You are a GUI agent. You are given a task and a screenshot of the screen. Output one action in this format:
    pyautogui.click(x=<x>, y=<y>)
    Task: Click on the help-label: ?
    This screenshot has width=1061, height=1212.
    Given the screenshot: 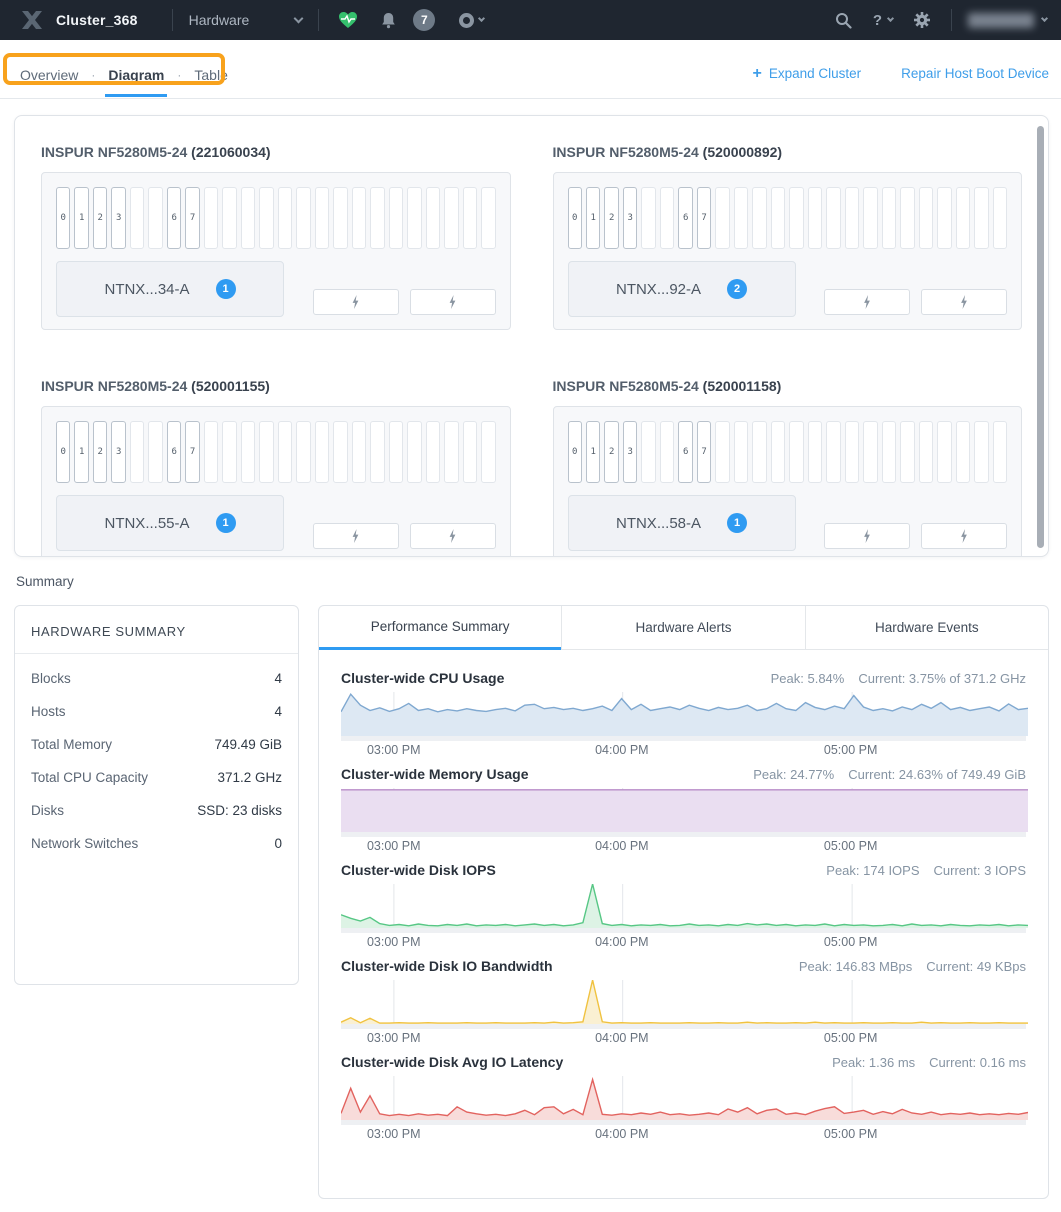 What is the action you would take?
    pyautogui.click(x=877, y=20)
    